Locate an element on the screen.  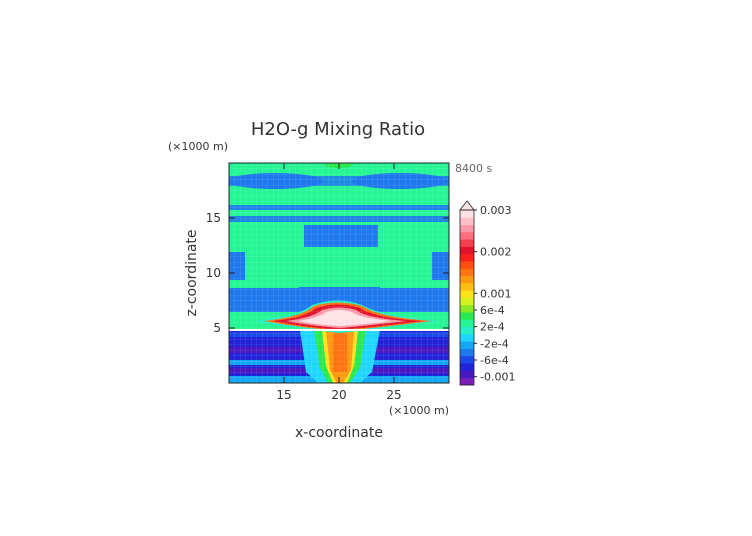
x-axis-label: x-coordinate is located at coordinates (339, 433).